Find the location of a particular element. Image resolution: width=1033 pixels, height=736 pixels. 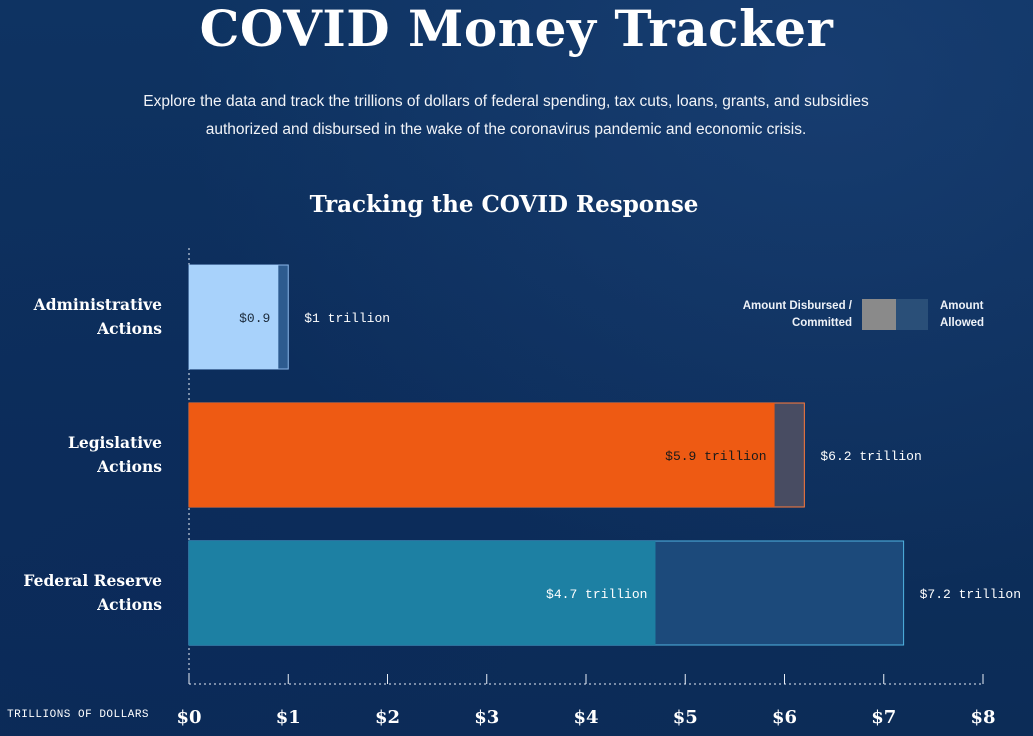

label-disbursed-0: $0.9 is located at coordinates (254, 318).